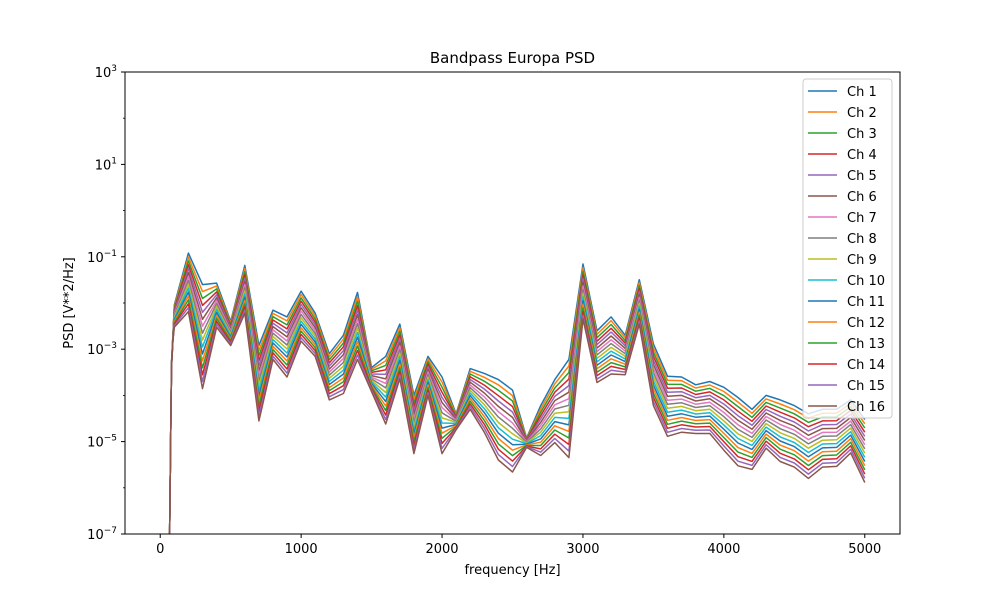  What do you see at coordinates (866, 281) in the screenshot?
I see `legend-label: Ch 10` at bounding box center [866, 281].